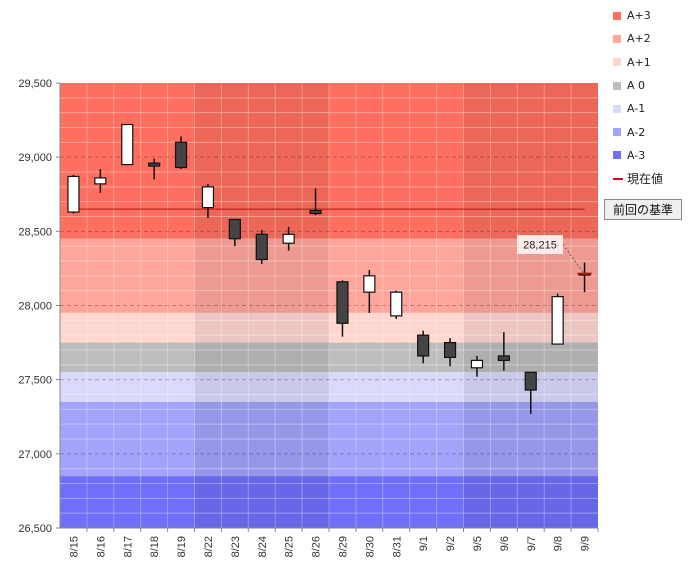 The width and height of the screenshot is (690, 571). Describe the element at coordinates (643, 209) in the screenshot. I see `previous-reference-button: 前回の基準` at that location.